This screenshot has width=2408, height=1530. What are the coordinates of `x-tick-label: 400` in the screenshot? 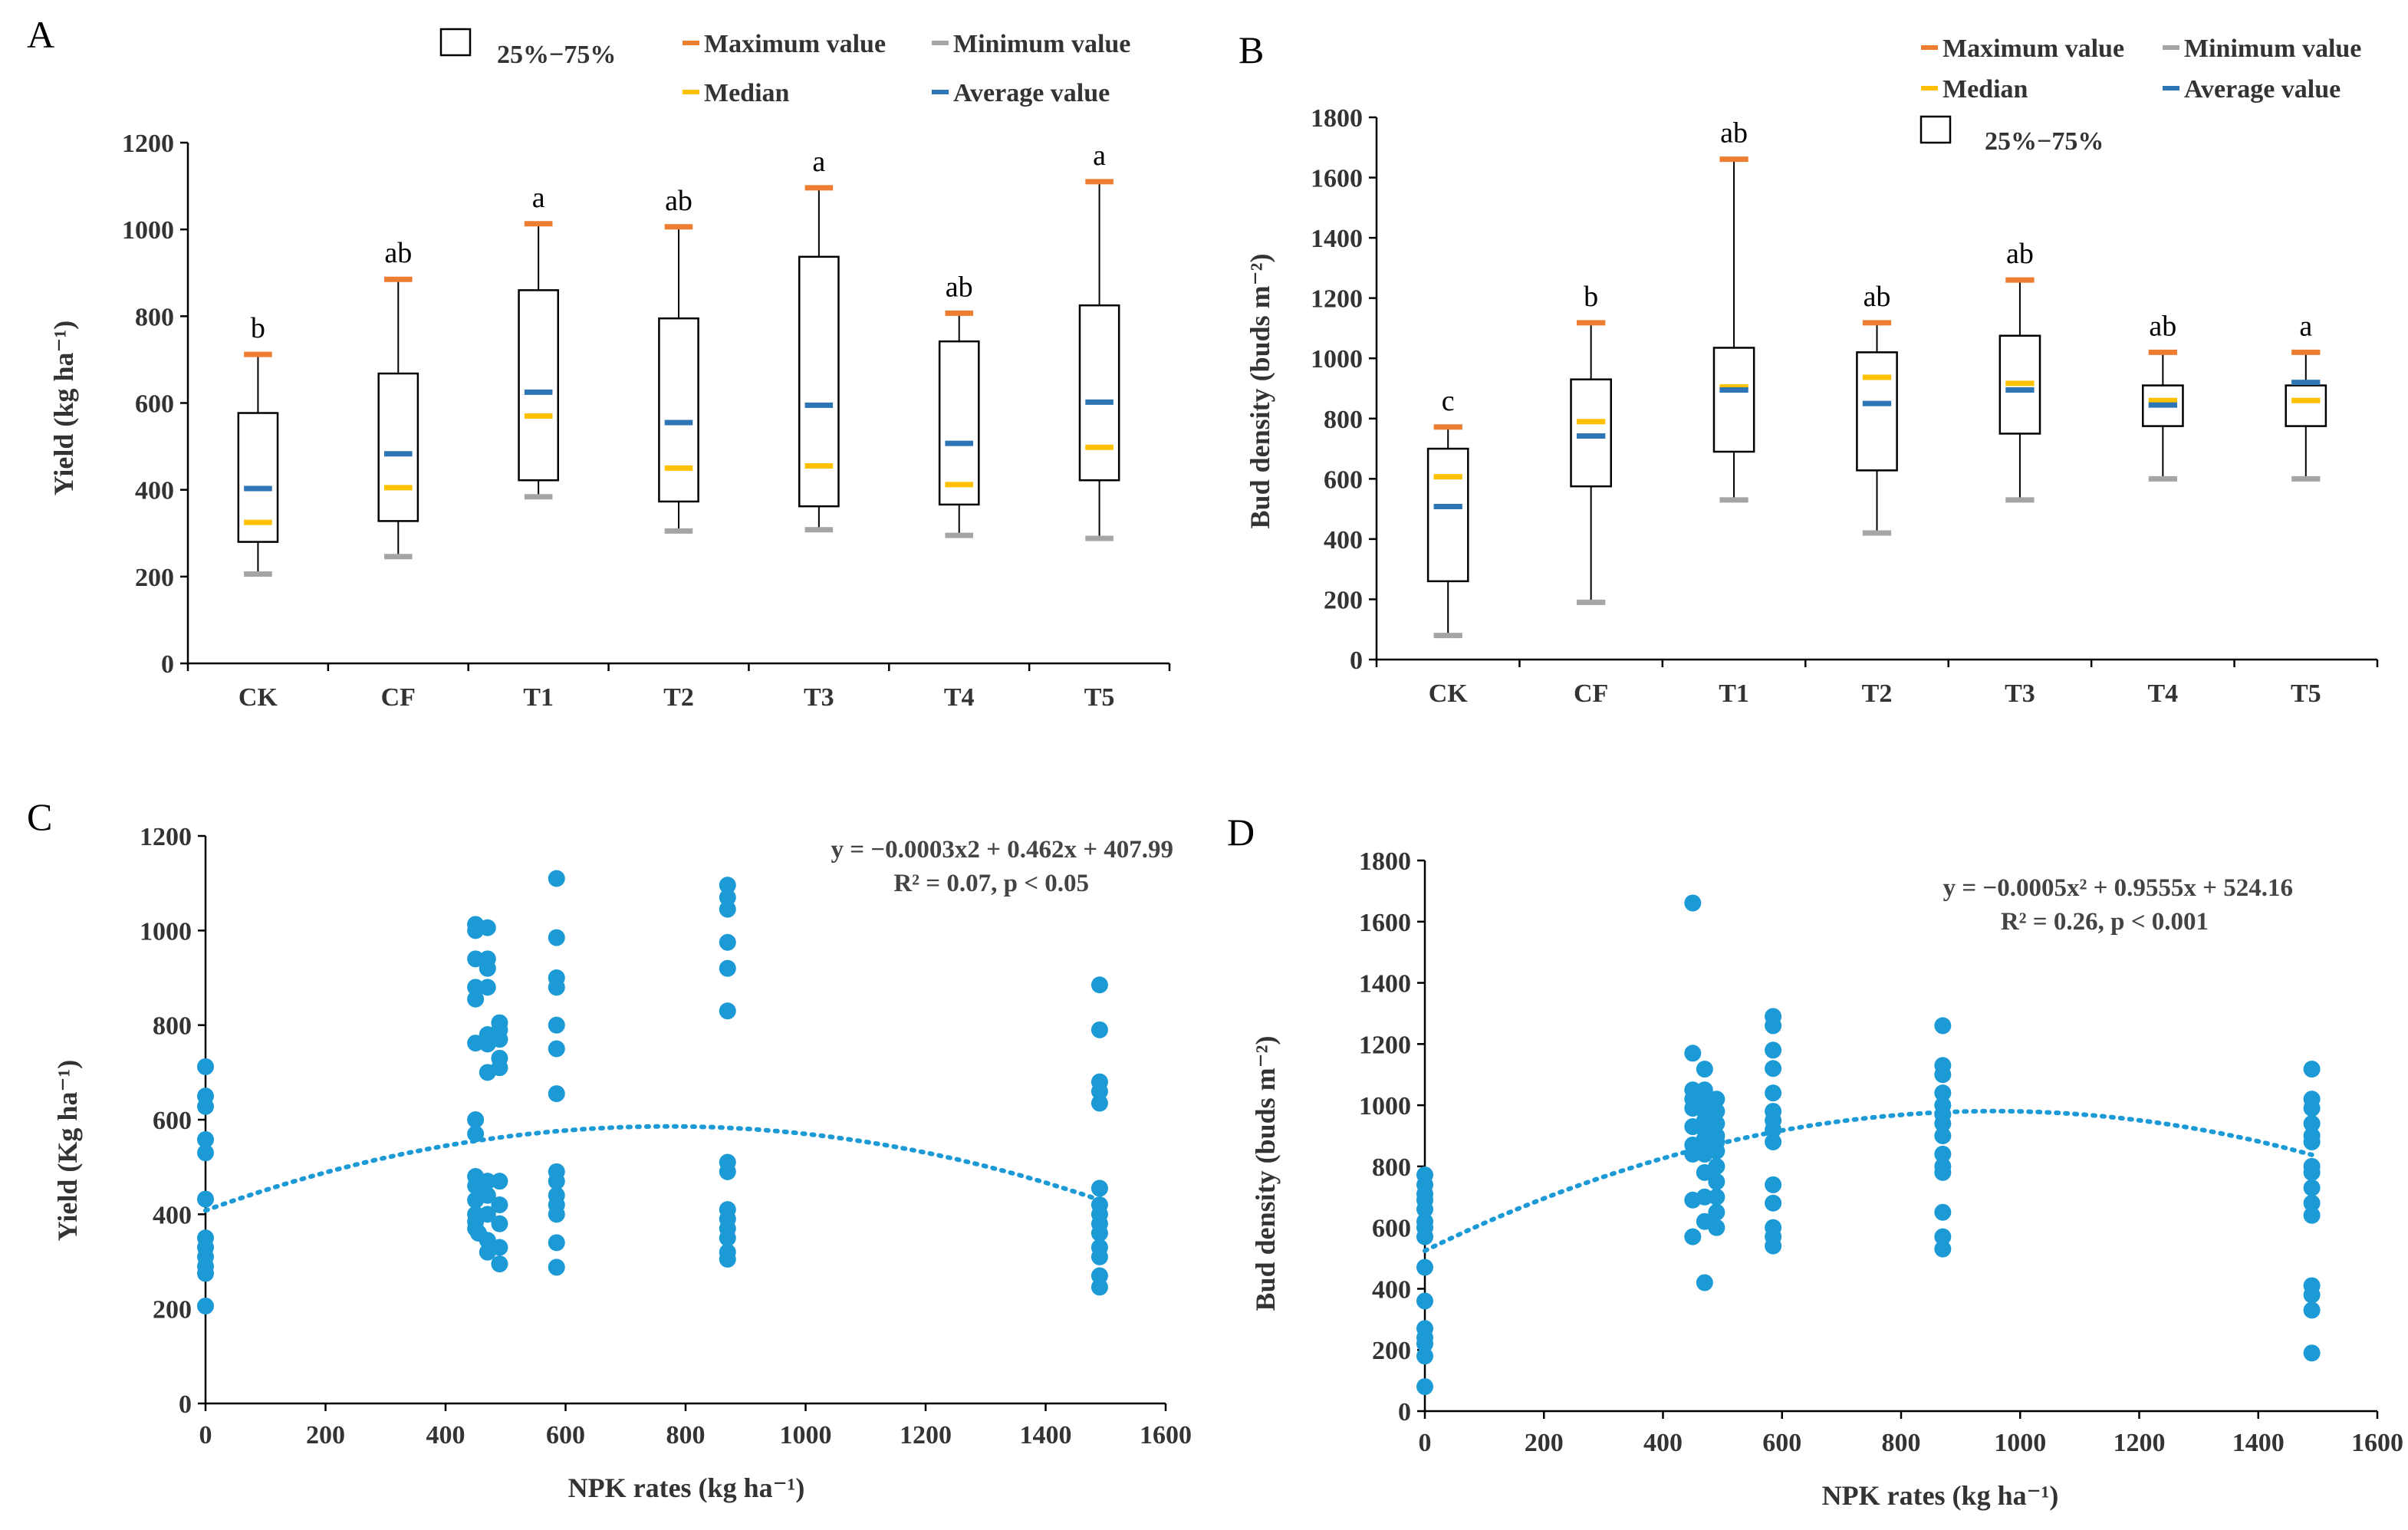 It's located at (1663, 1443).